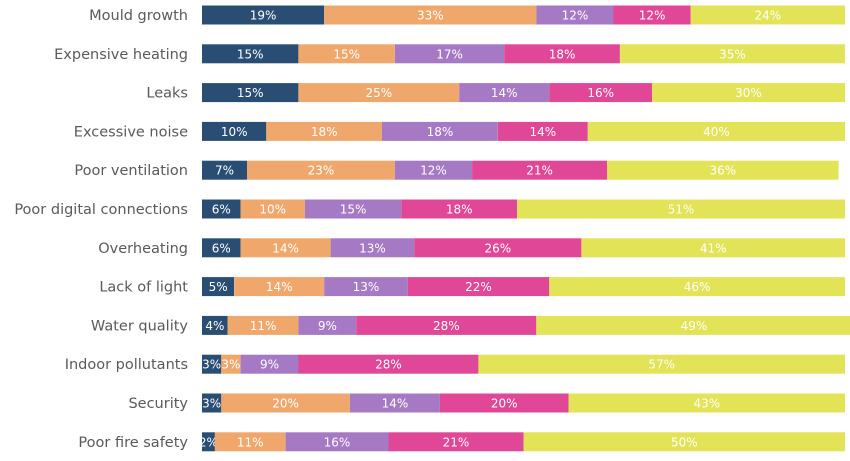 The width and height of the screenshot is (850, 461). I want to click on data-label-security-5: 43%, so click(706, 404).